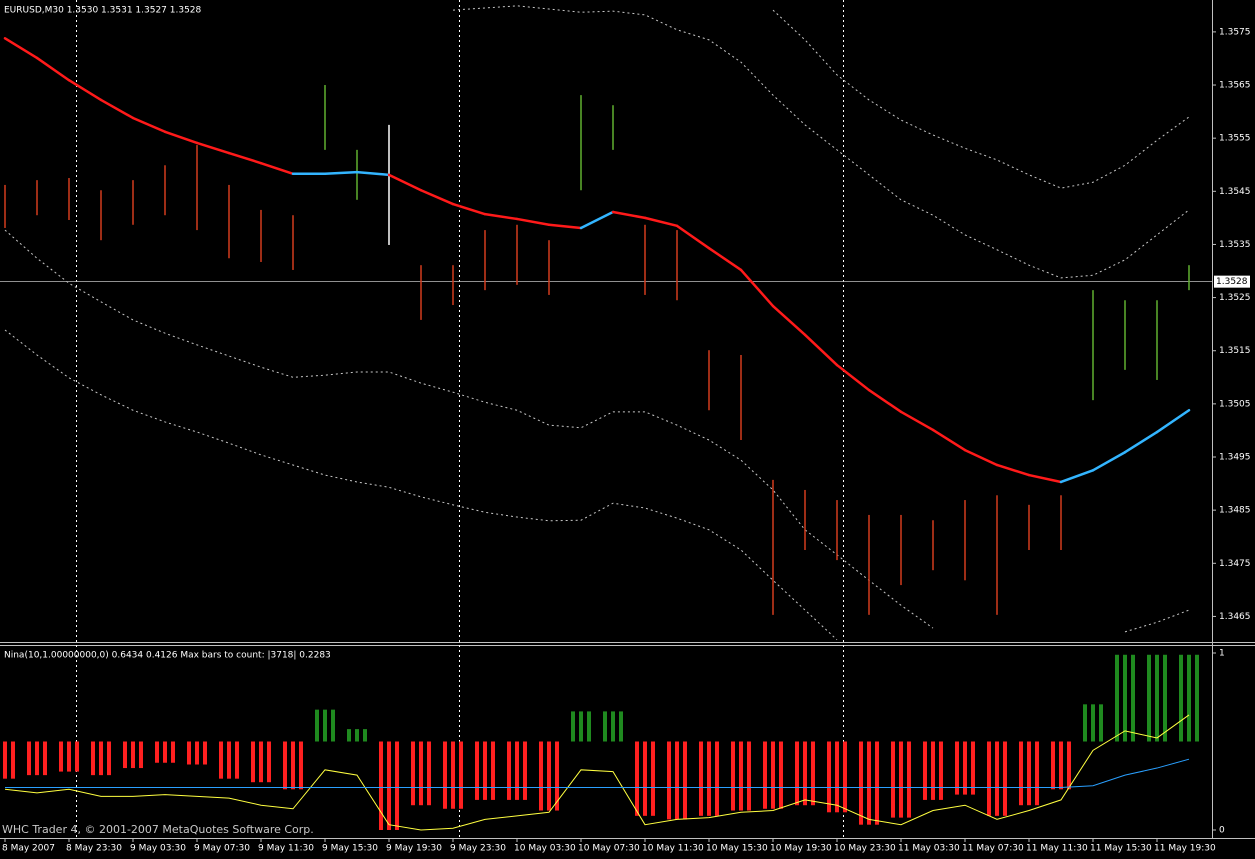 The height and width of the screenshot is (859, 1255). What do you see at coordinates (1235, 298) in the screenshot?
I see `y-tick-label: 1.3525` at bounding box center [1235, 298].